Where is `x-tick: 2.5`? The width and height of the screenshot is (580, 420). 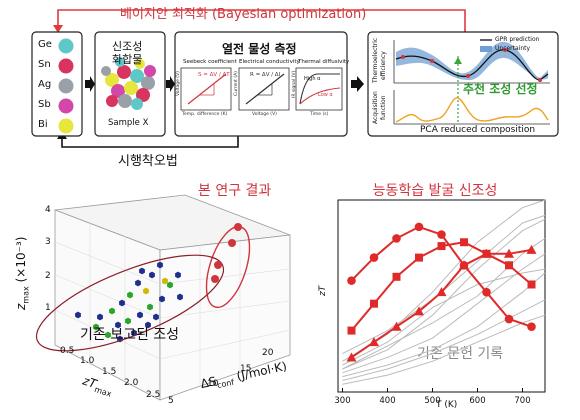
x-tick: 2.5 is located at coordinates (153, 395).